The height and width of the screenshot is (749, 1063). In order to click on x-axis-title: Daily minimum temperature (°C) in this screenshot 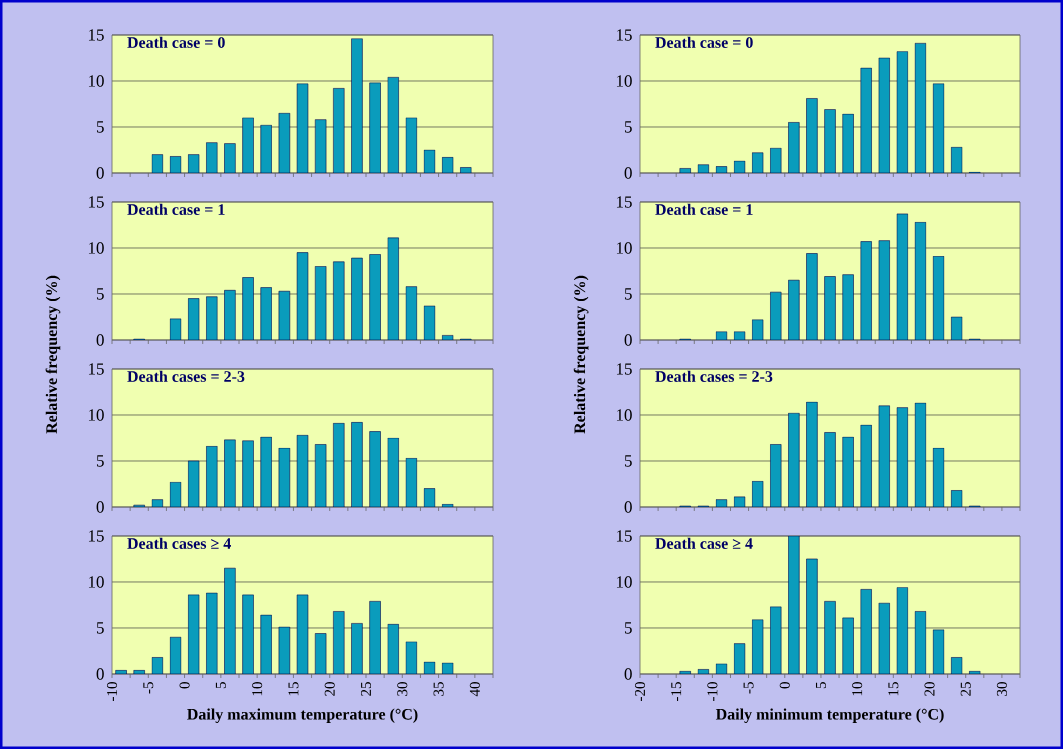, I will do `click(829, 715)`.